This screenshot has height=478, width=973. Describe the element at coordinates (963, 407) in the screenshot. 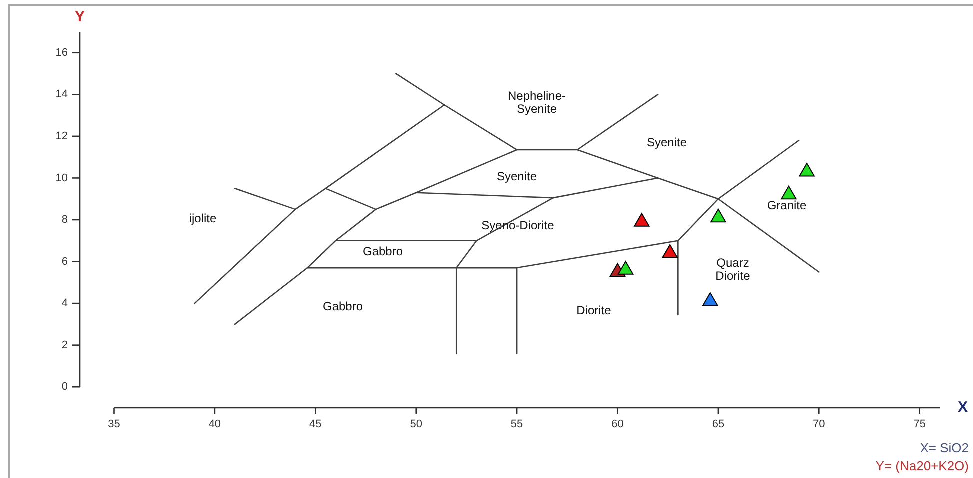

I see `x-axis-title: X` at that location.